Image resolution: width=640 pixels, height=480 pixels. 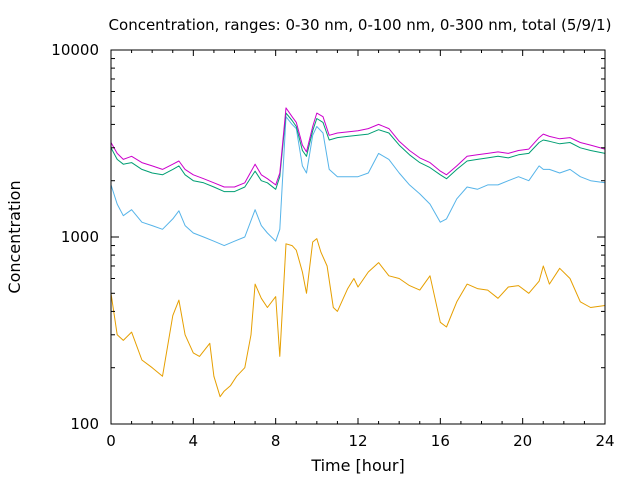 What do you see at coordinates (522, 441) in the screenshot?
I see `x-tick-label: 20` at bounding box center [522, 441].